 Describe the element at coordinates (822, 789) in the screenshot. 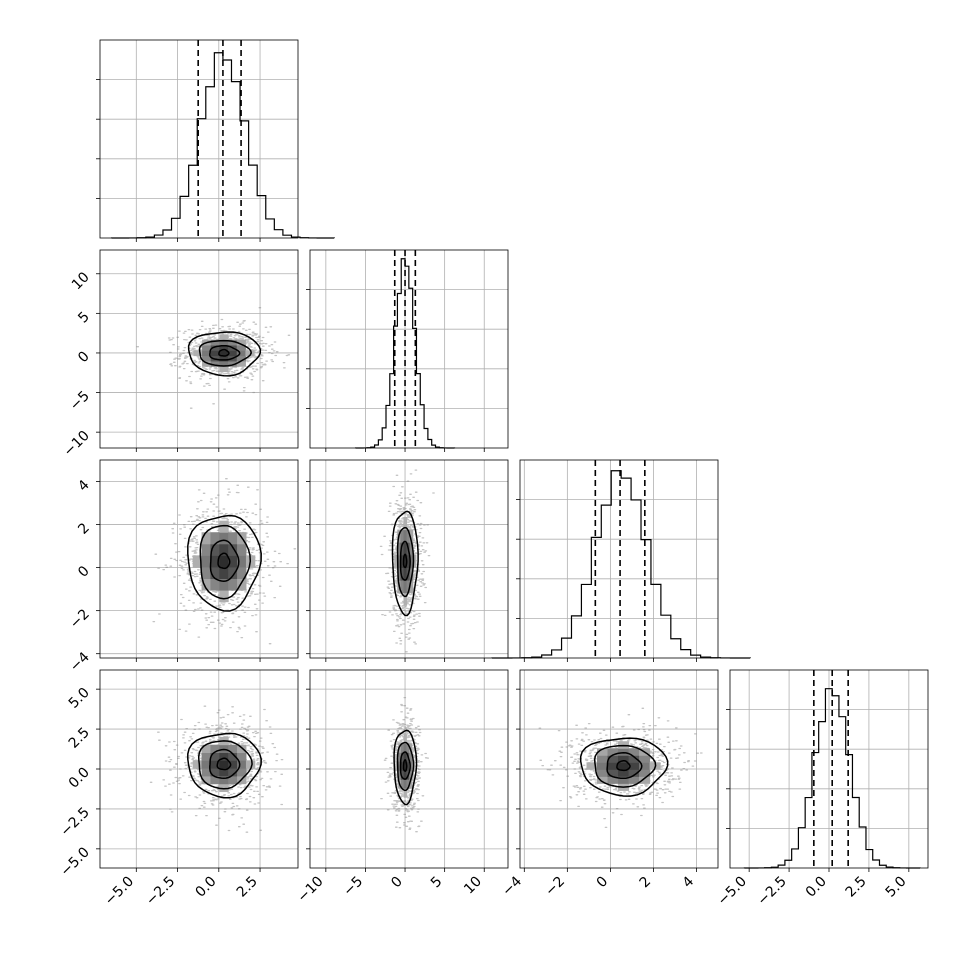

I see `histogram-panel: −5.0 −2.5 0.0 2.5 5.0` at that location.